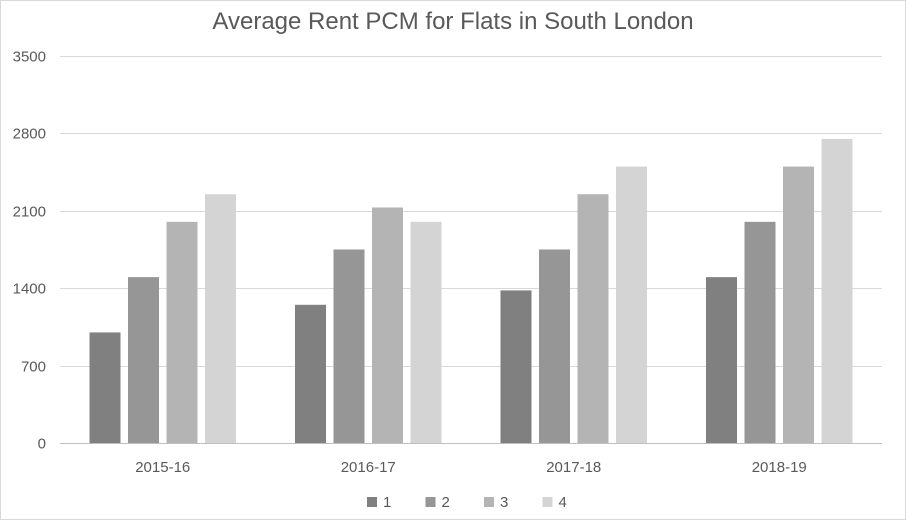  I want to click on y-tick-label: 2100, so click(29, 212).